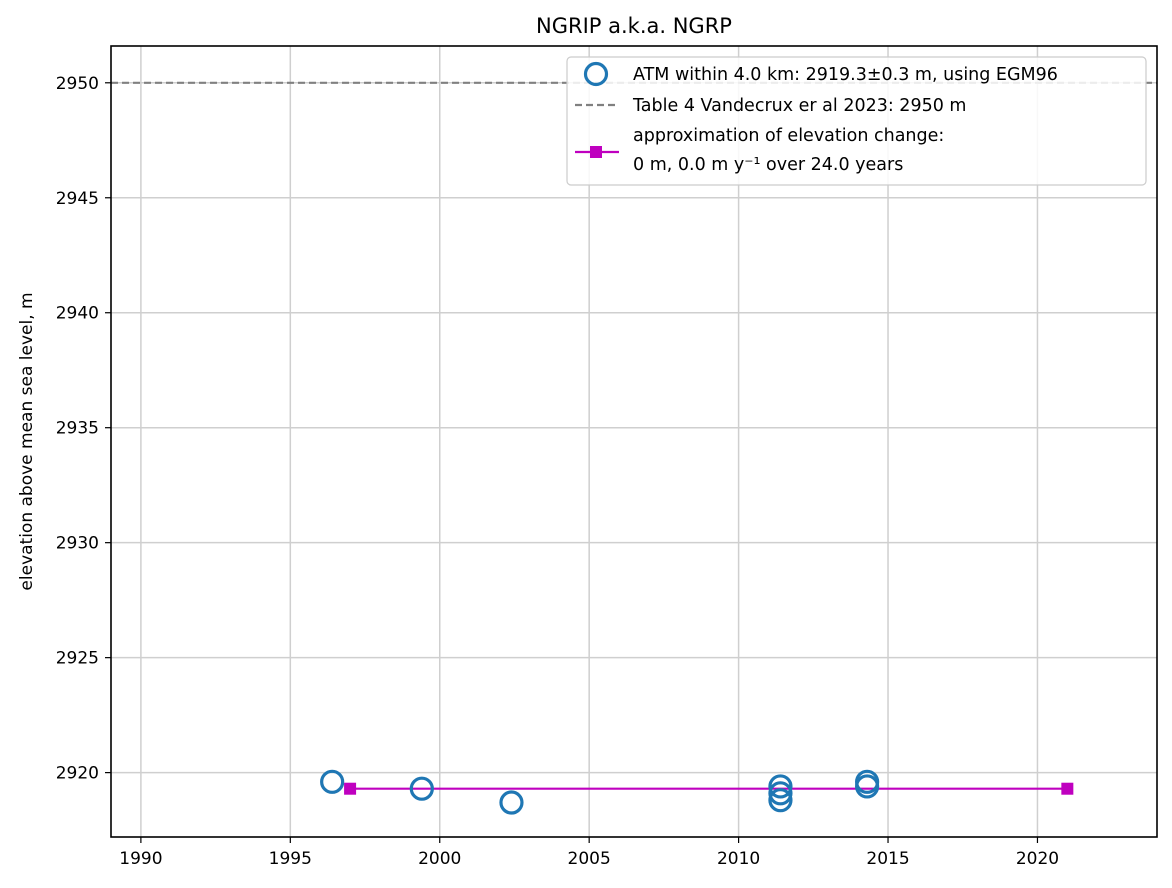 The image size is (1172, 888). What do you see at coordinates (77, 84) in the screenshot?
I see `y-tick-label: 2950` at bounding box center [77, 84].